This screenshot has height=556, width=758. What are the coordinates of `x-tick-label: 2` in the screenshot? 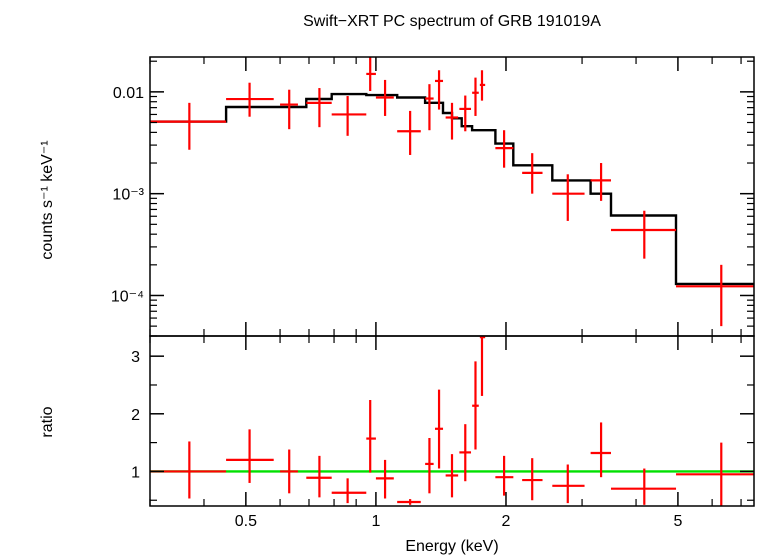 It's located at (506, 521).